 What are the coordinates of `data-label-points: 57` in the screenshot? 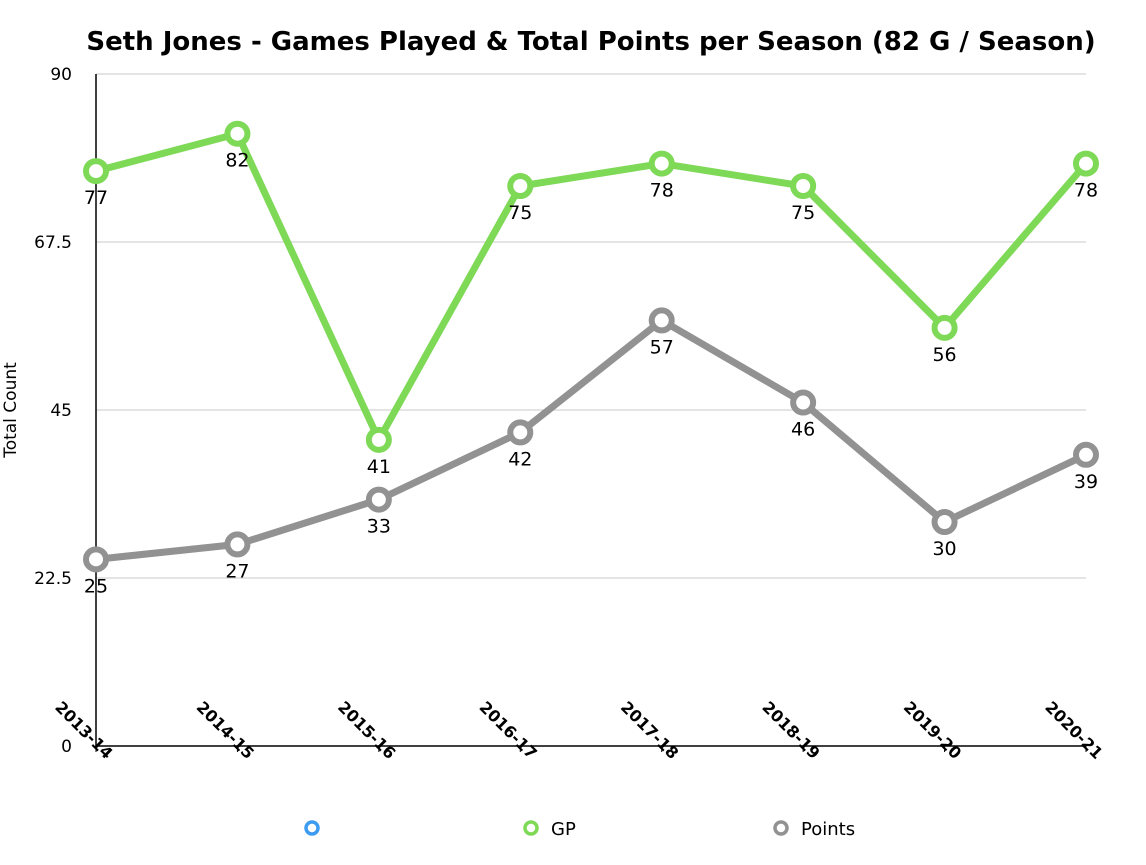 It's located at (662, 347).